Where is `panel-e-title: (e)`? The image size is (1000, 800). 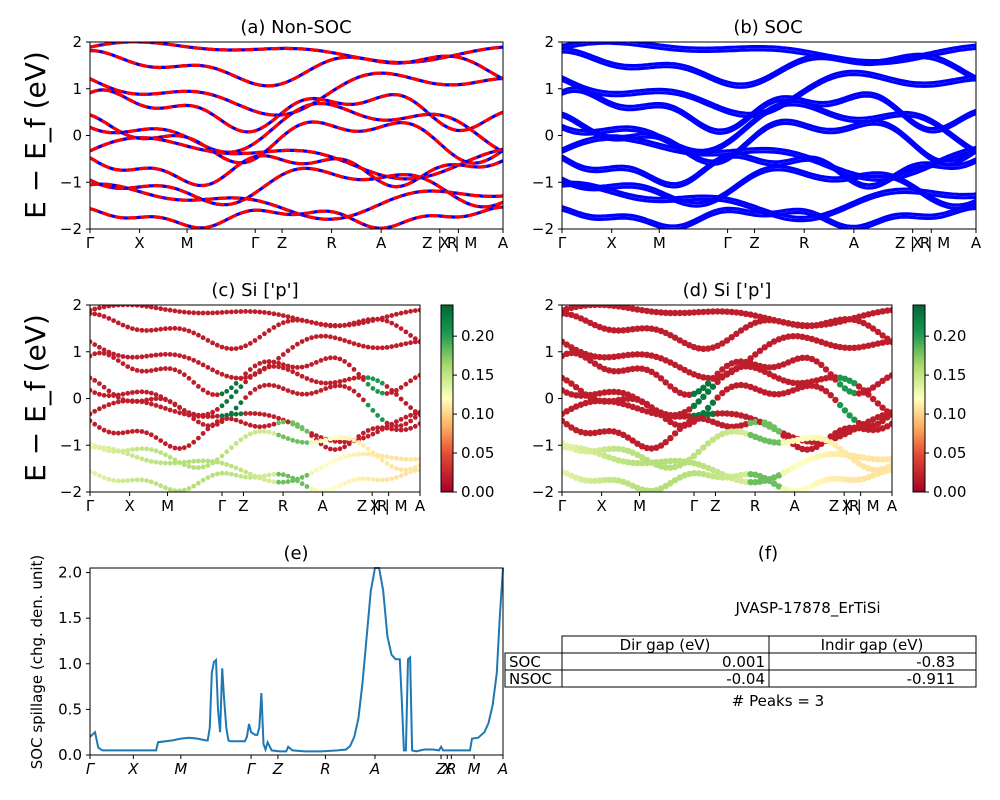 panel-e-title: (e) is located at coordinates (295, 553).